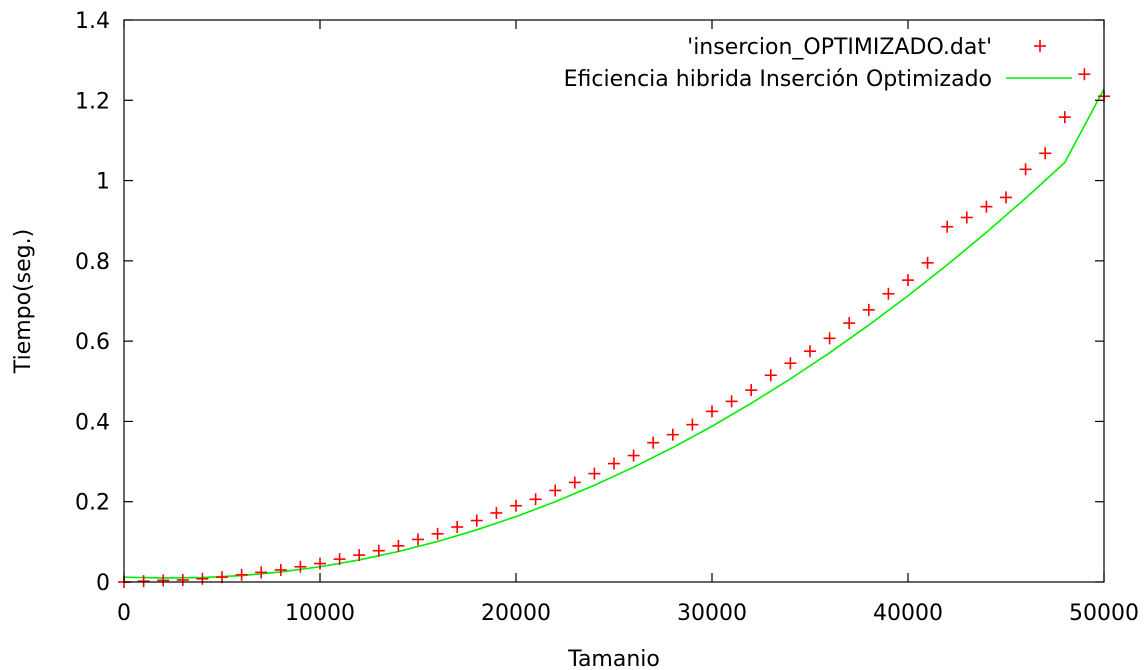  I want to click on x-tick-label: 50000, so click(1104, 613).